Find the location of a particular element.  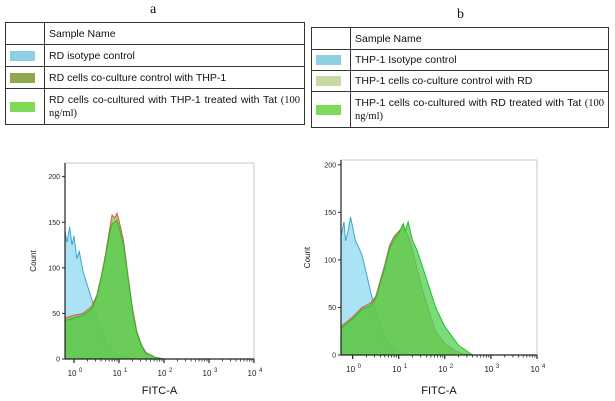

panel-label-b: b is located at coordinates (460, 14).